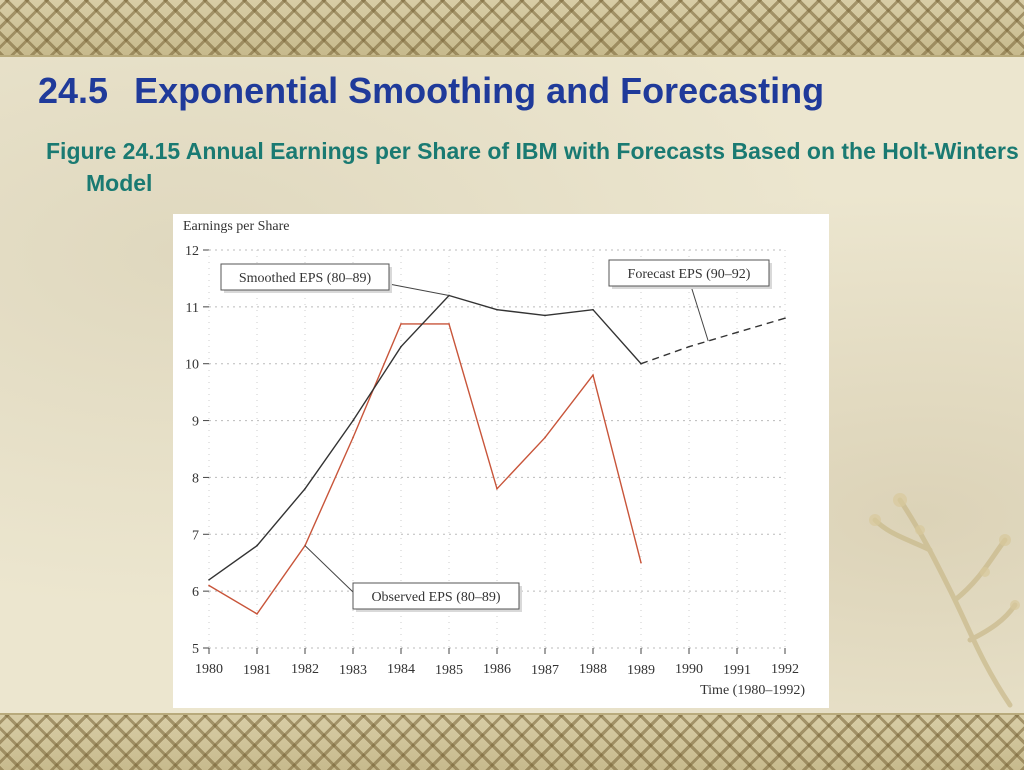 The height and width of the screenshot is (770, 1024). I want to click on title-text: Exponential Smoothing and Forecasting, so click(479, 90).